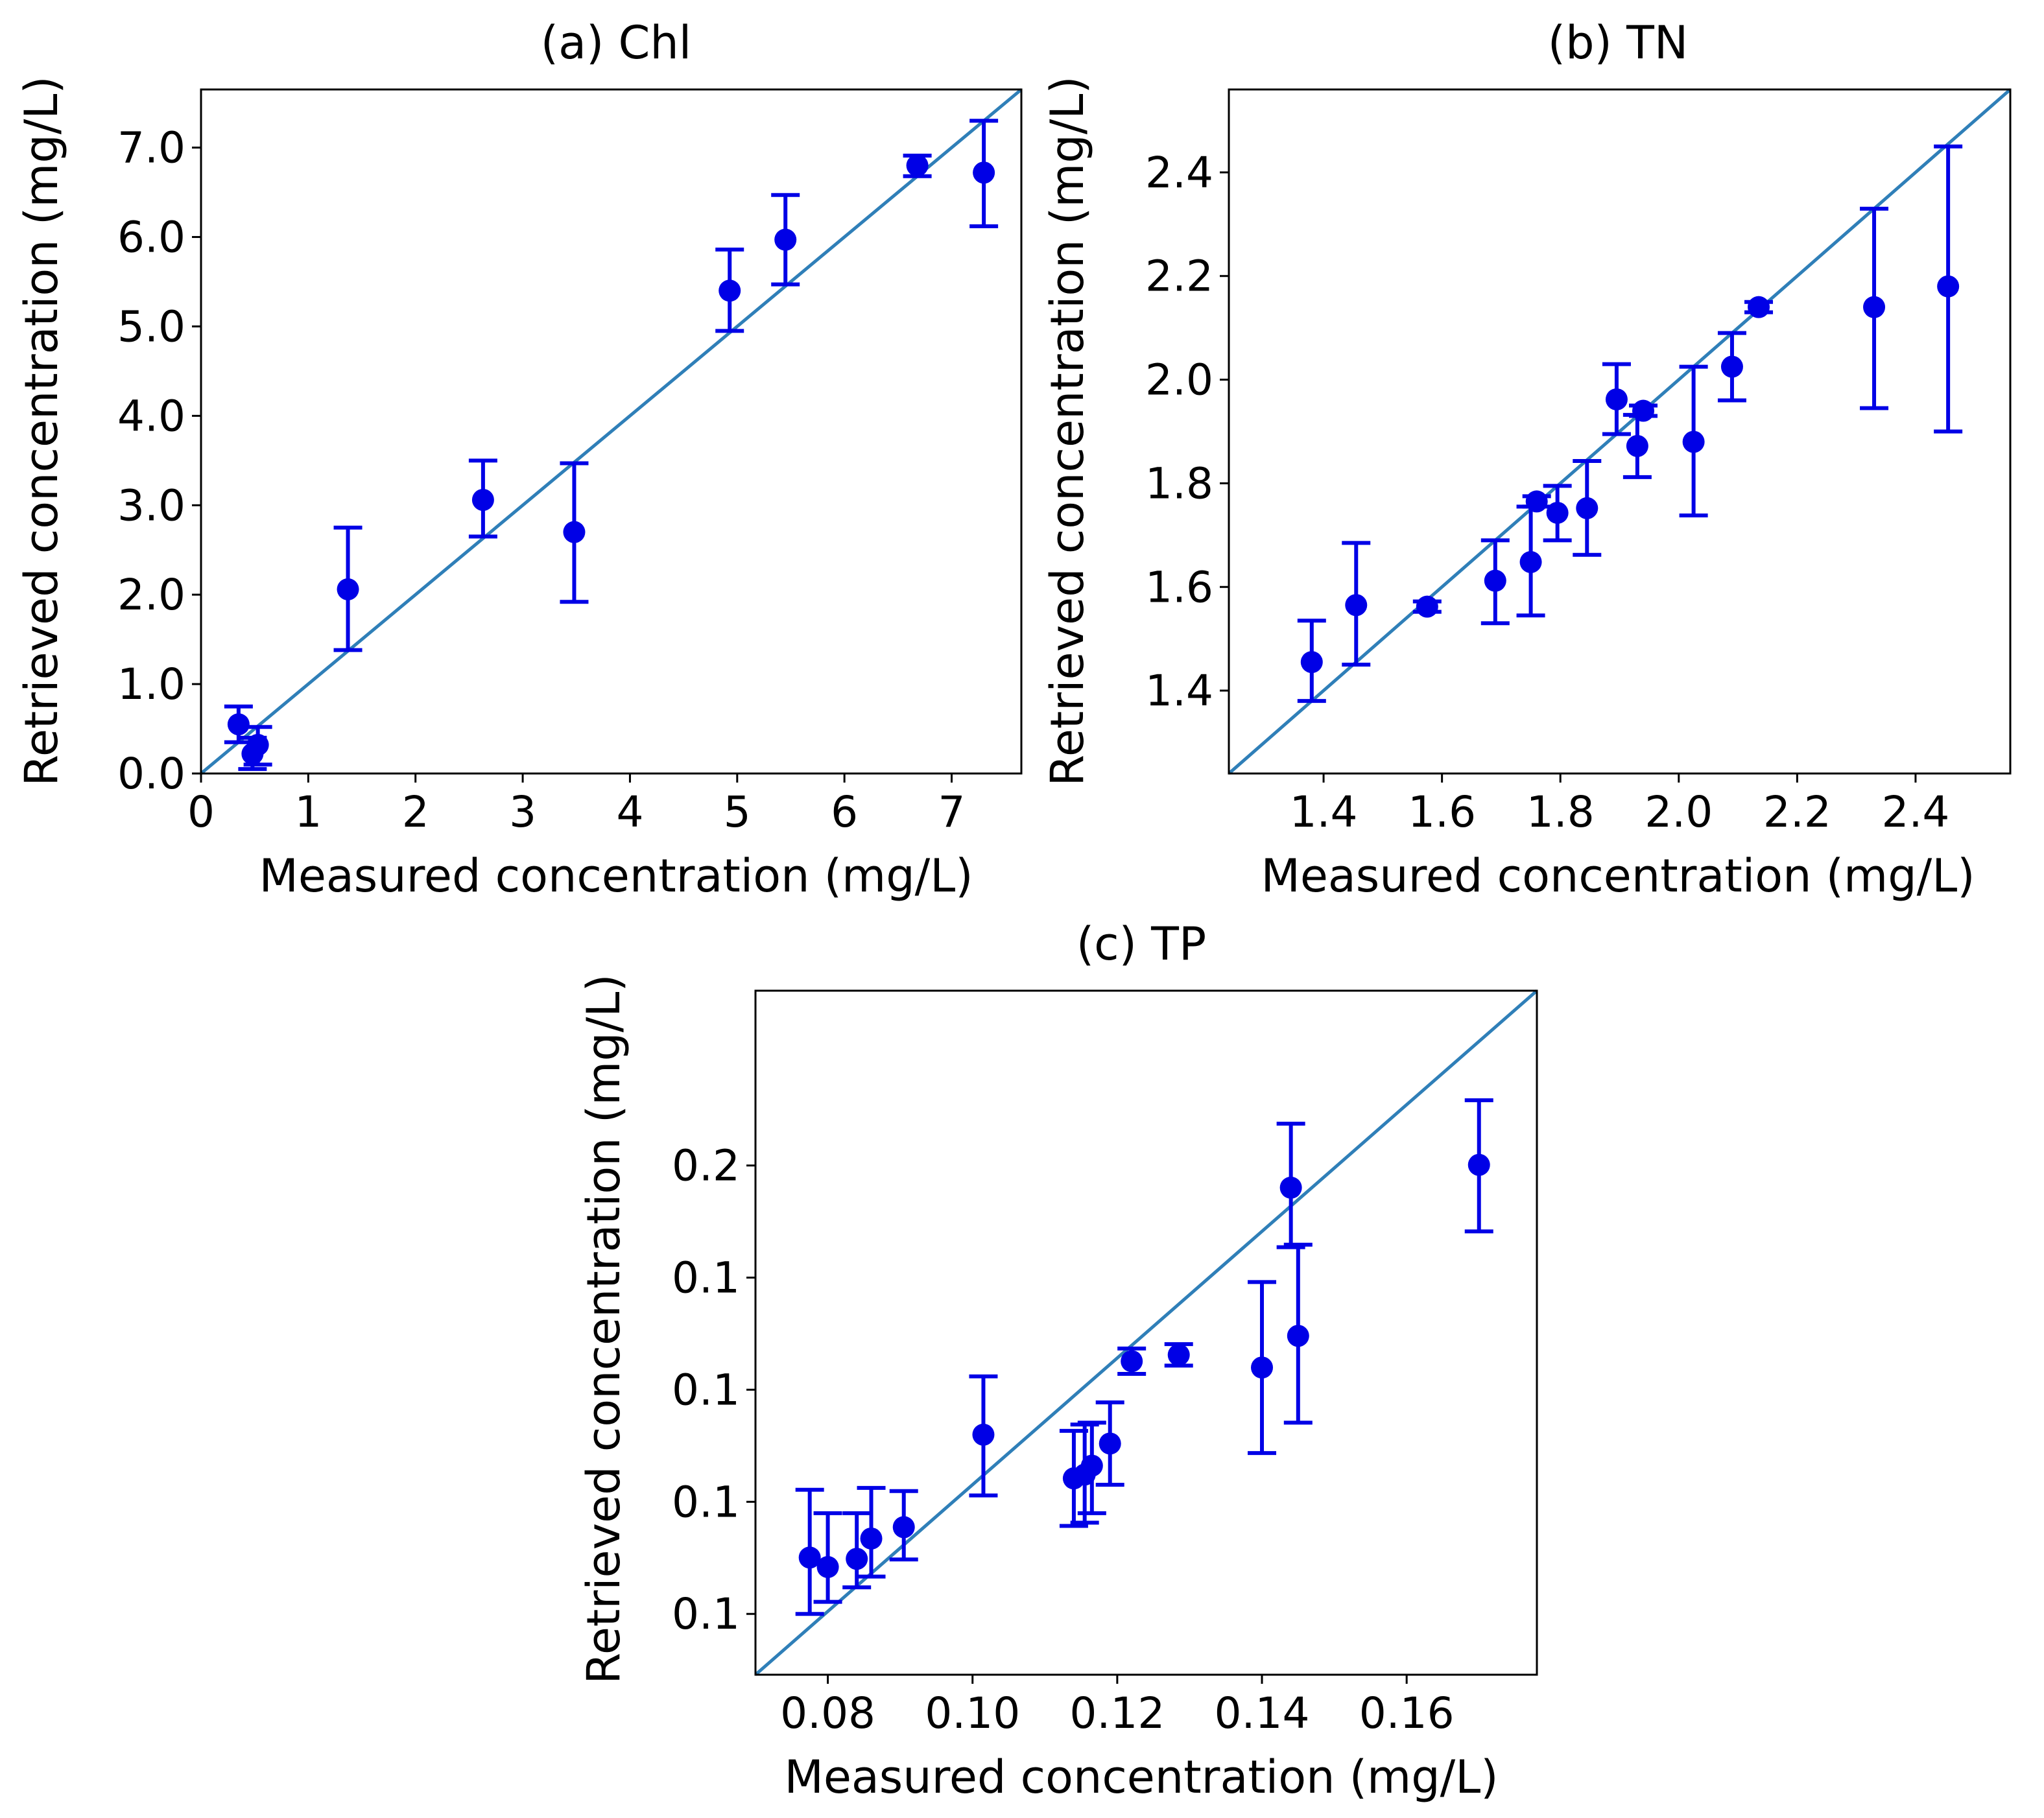 This screenshot has height=1818, width=2044. Describe the element at coordinates (1179, 380) in the screenshot. I see `panel-tn-ytick-label: 2.0` at that location.